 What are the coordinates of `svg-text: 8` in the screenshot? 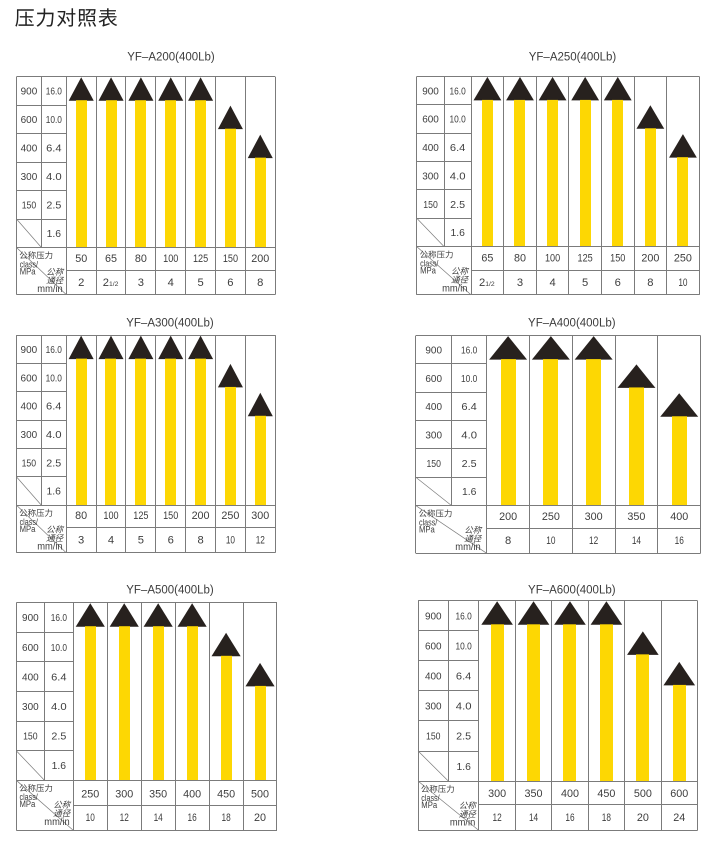 It's located at (260, 283).